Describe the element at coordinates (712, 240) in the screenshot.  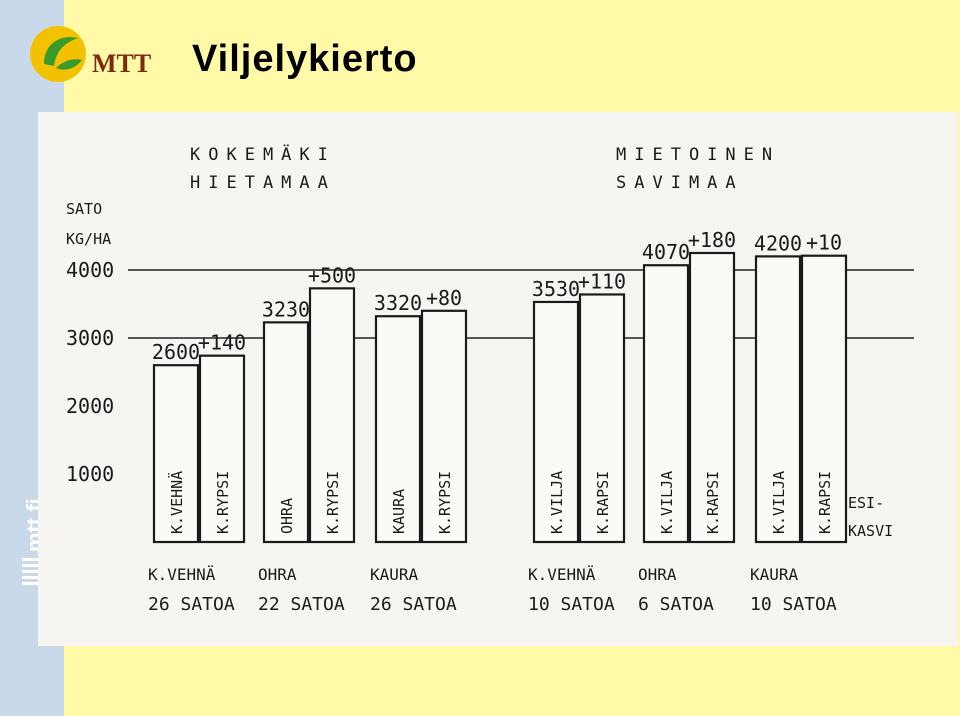
I see `bar-value-label: +180` at that location.